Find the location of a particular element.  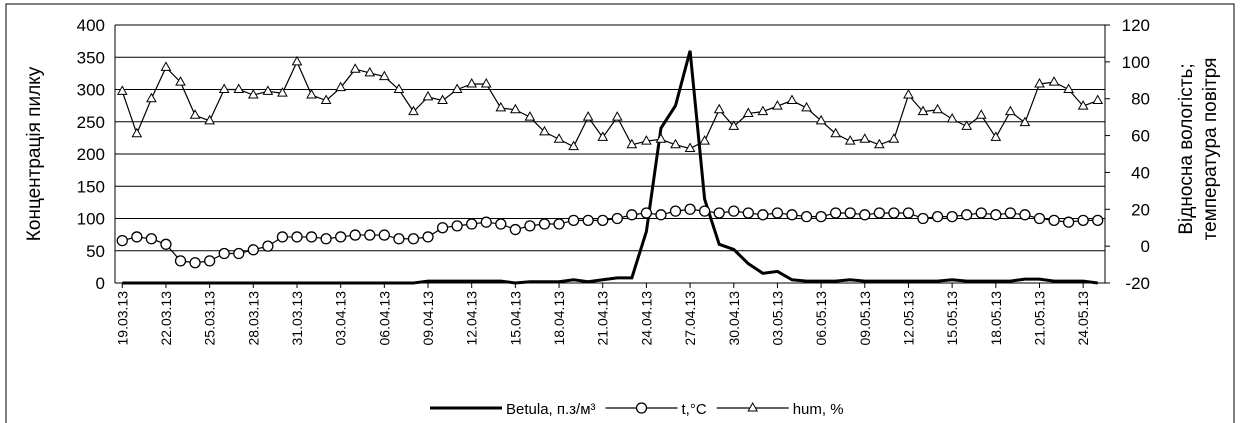

legend-marker is located at coordinates (753, 406).